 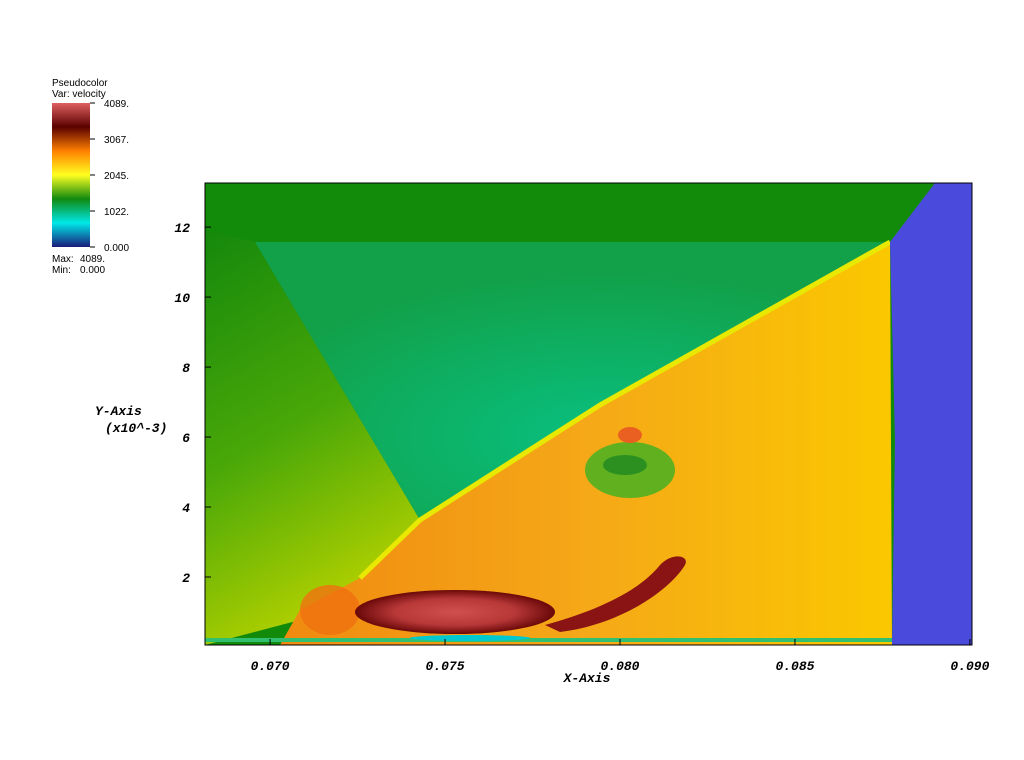 What do you see at coordinates (270, 666) in the screenshot?
I see `x-tick-label: 0.070` at bounding box center [270, 666].